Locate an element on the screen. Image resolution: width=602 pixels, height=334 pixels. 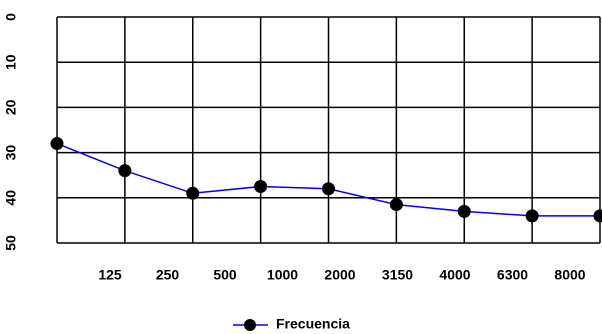
x-tick-label: 4000 is located at coordinates (454, 275).